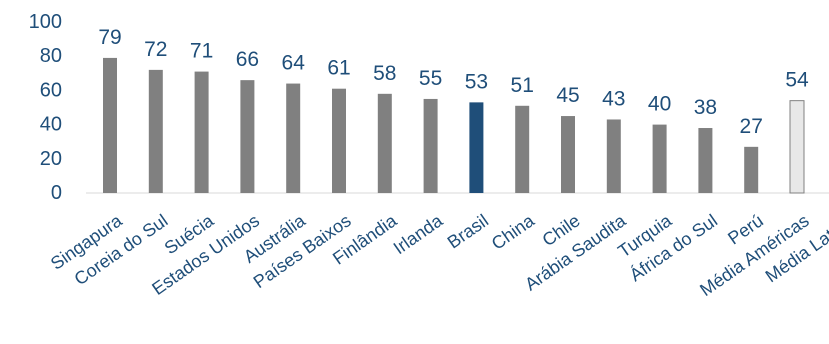  I want to click on data-label: 51, so click(522, 85).